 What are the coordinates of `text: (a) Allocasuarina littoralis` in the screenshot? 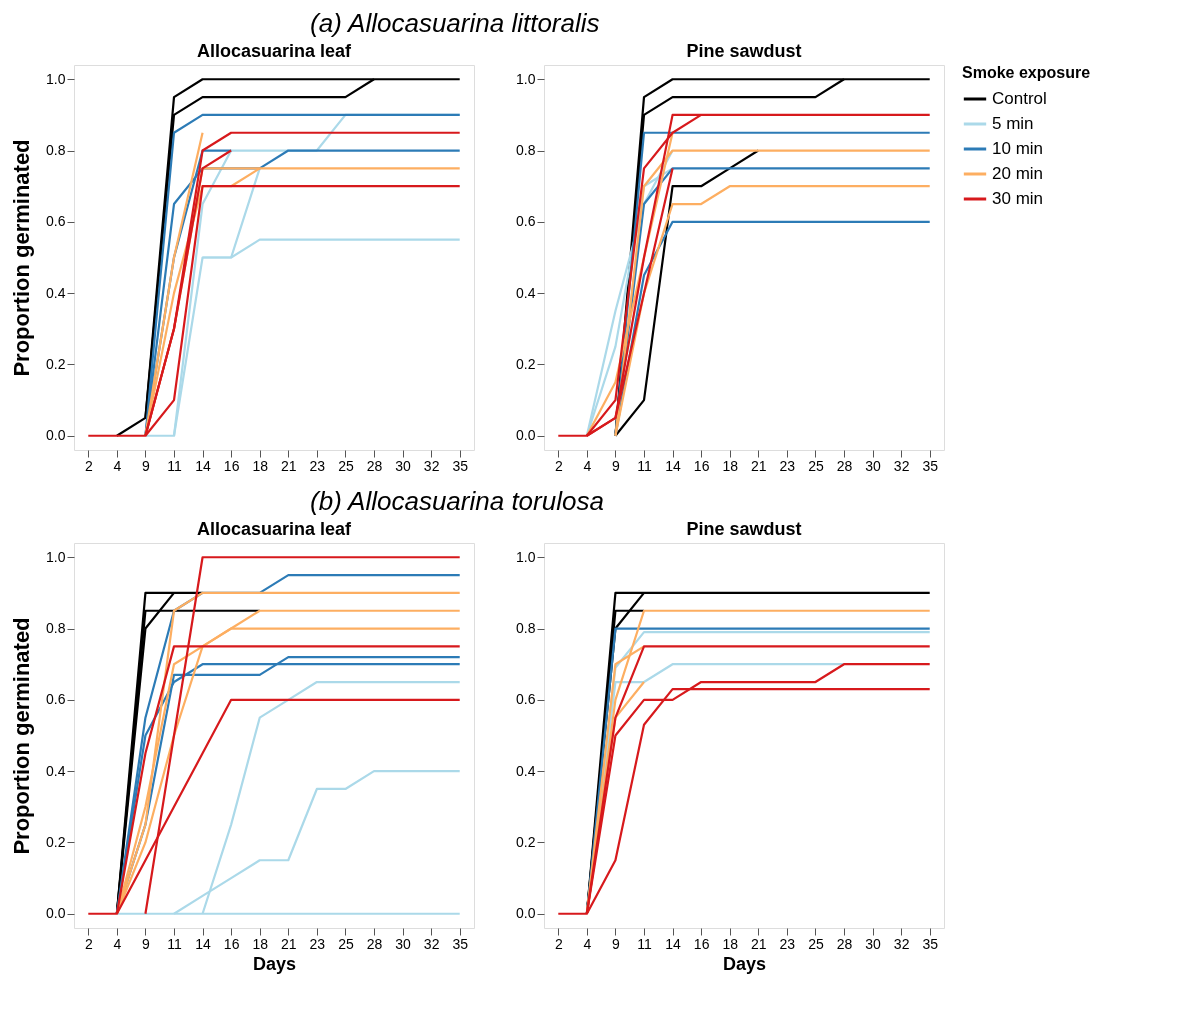 It's located at (455, 22).